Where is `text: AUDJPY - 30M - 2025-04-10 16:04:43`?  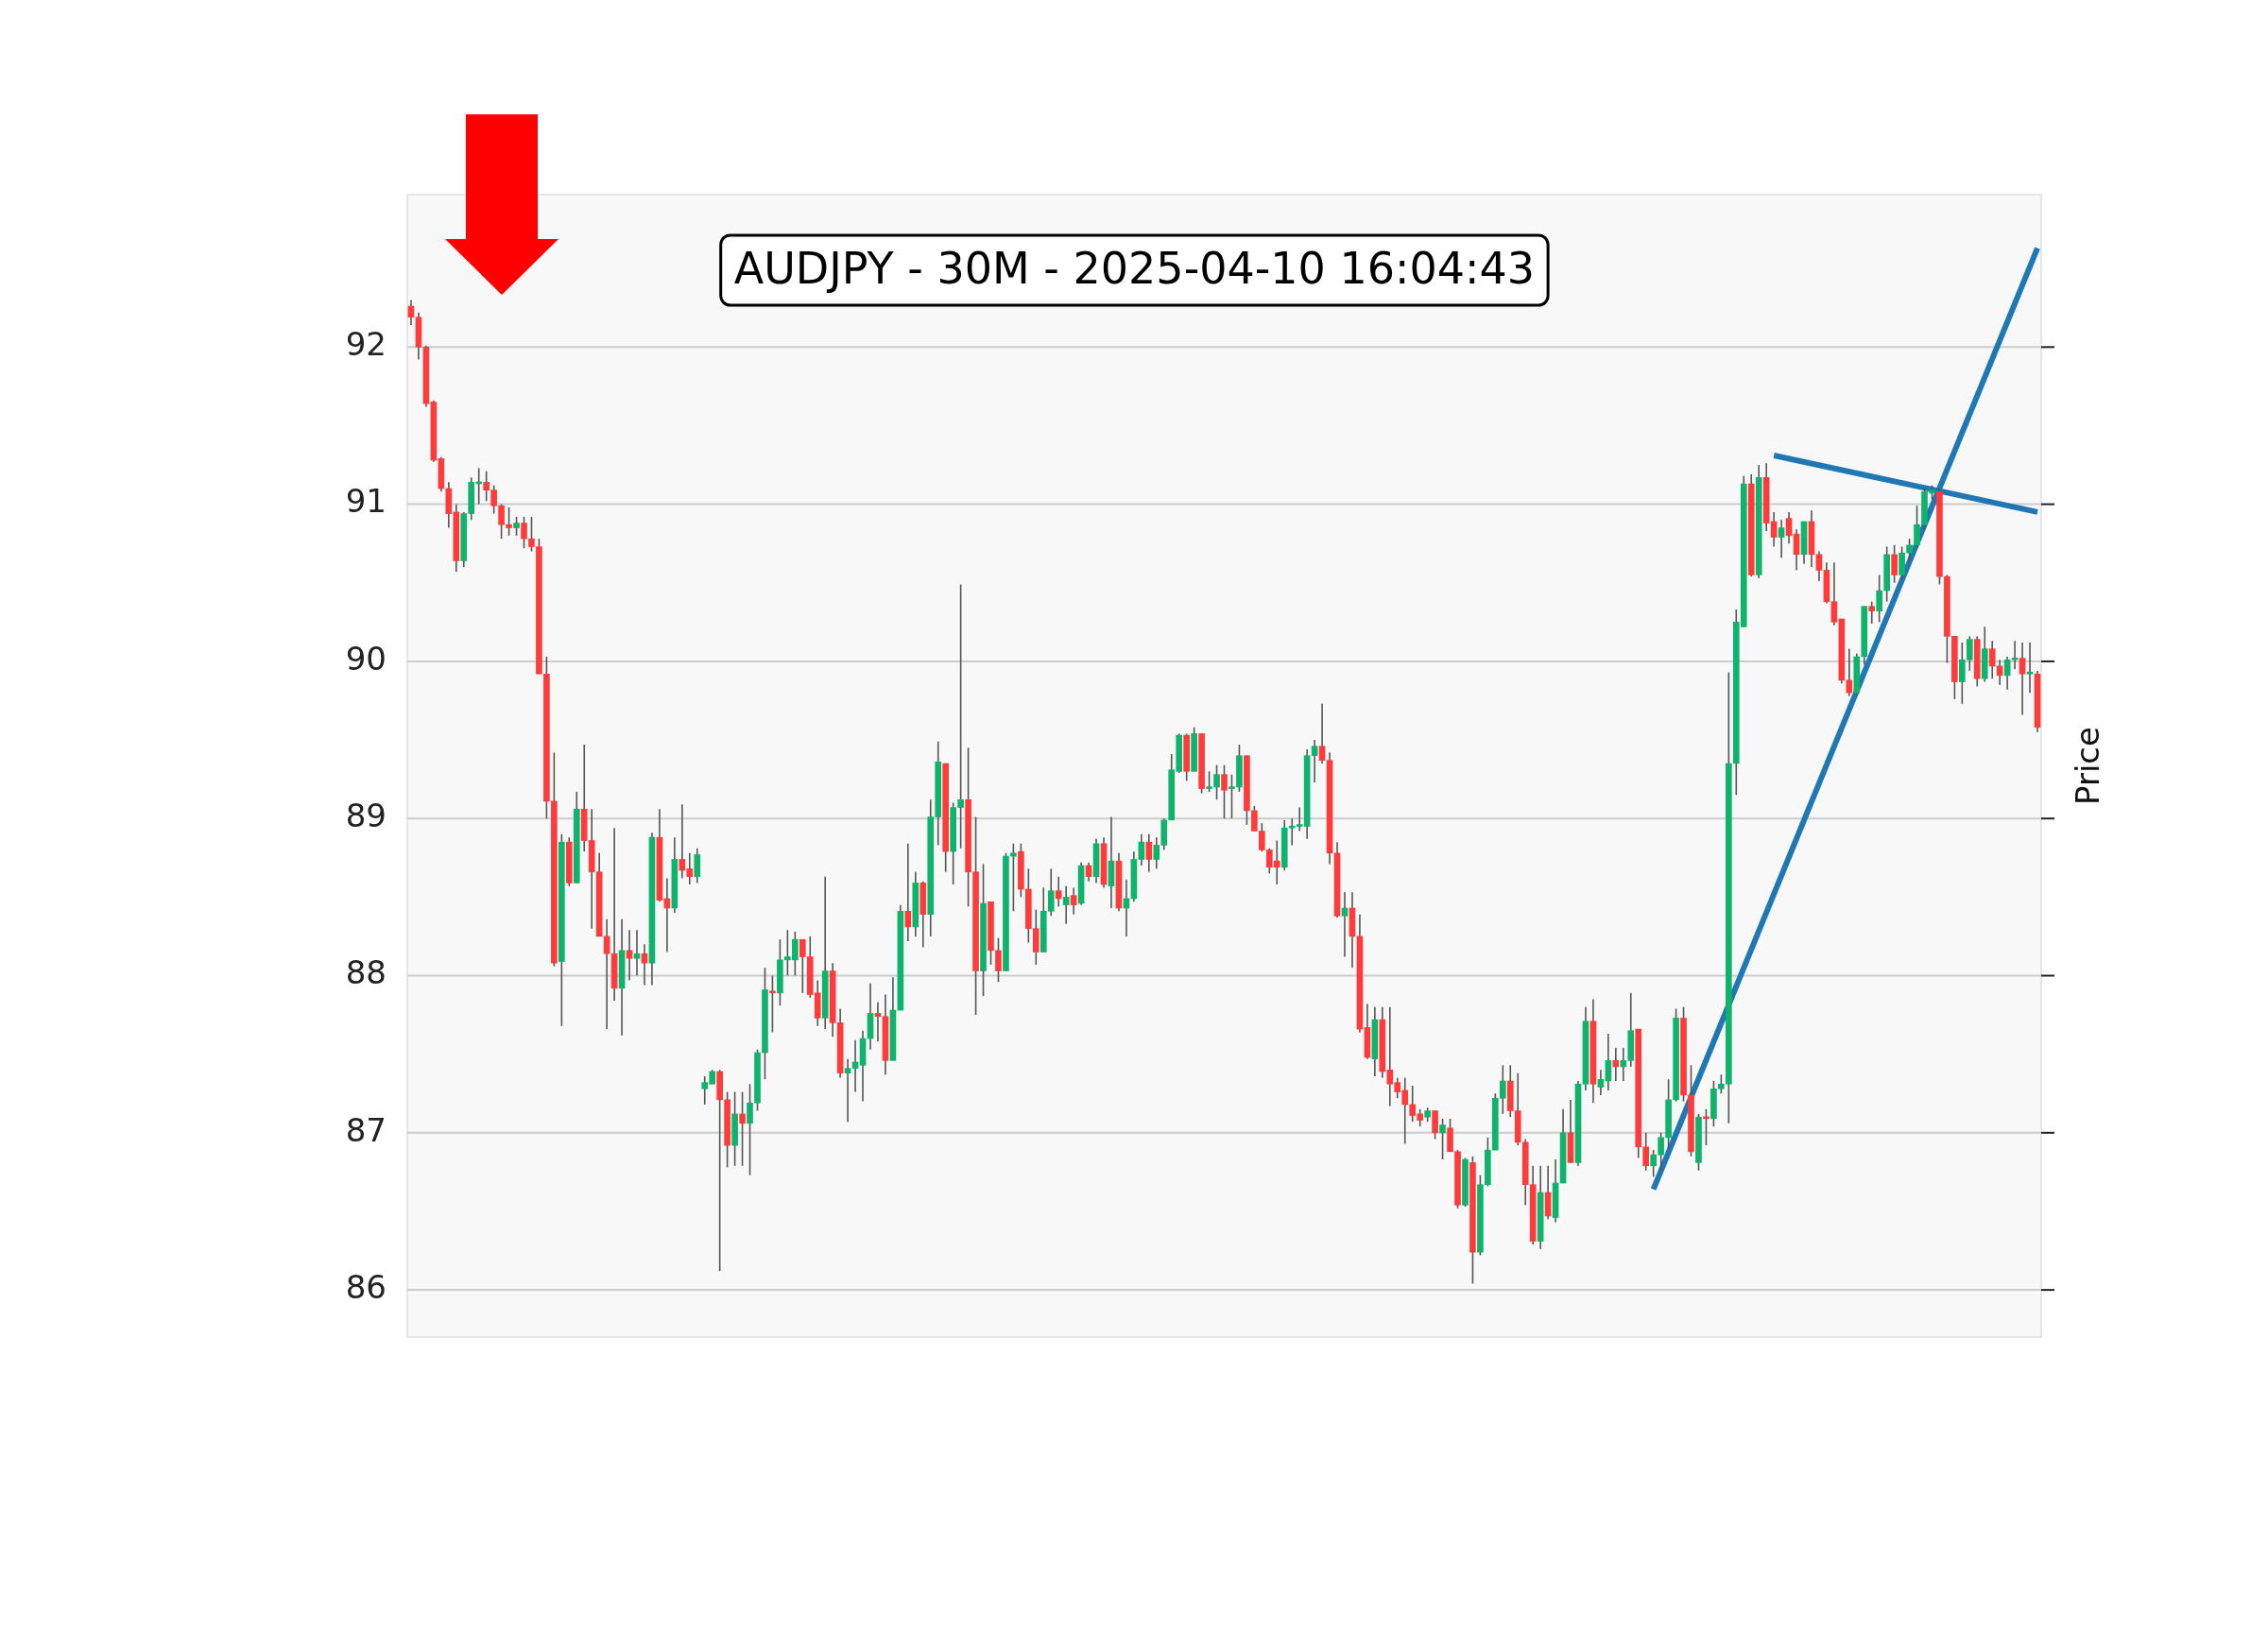
text: AUDJPY - 30M - 2025-04-10 16:04:43 is located at coordinates (1134, 268).